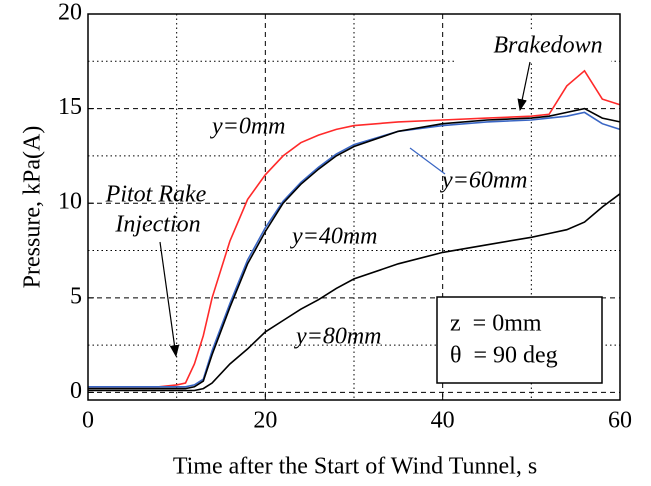 This screenshot has height=486, width=651. What do you see at coordinates (33, 207) in the screenshot?
I see `y-axis-label: Pressure, kPa(A)` at bounding box center [33, 207].